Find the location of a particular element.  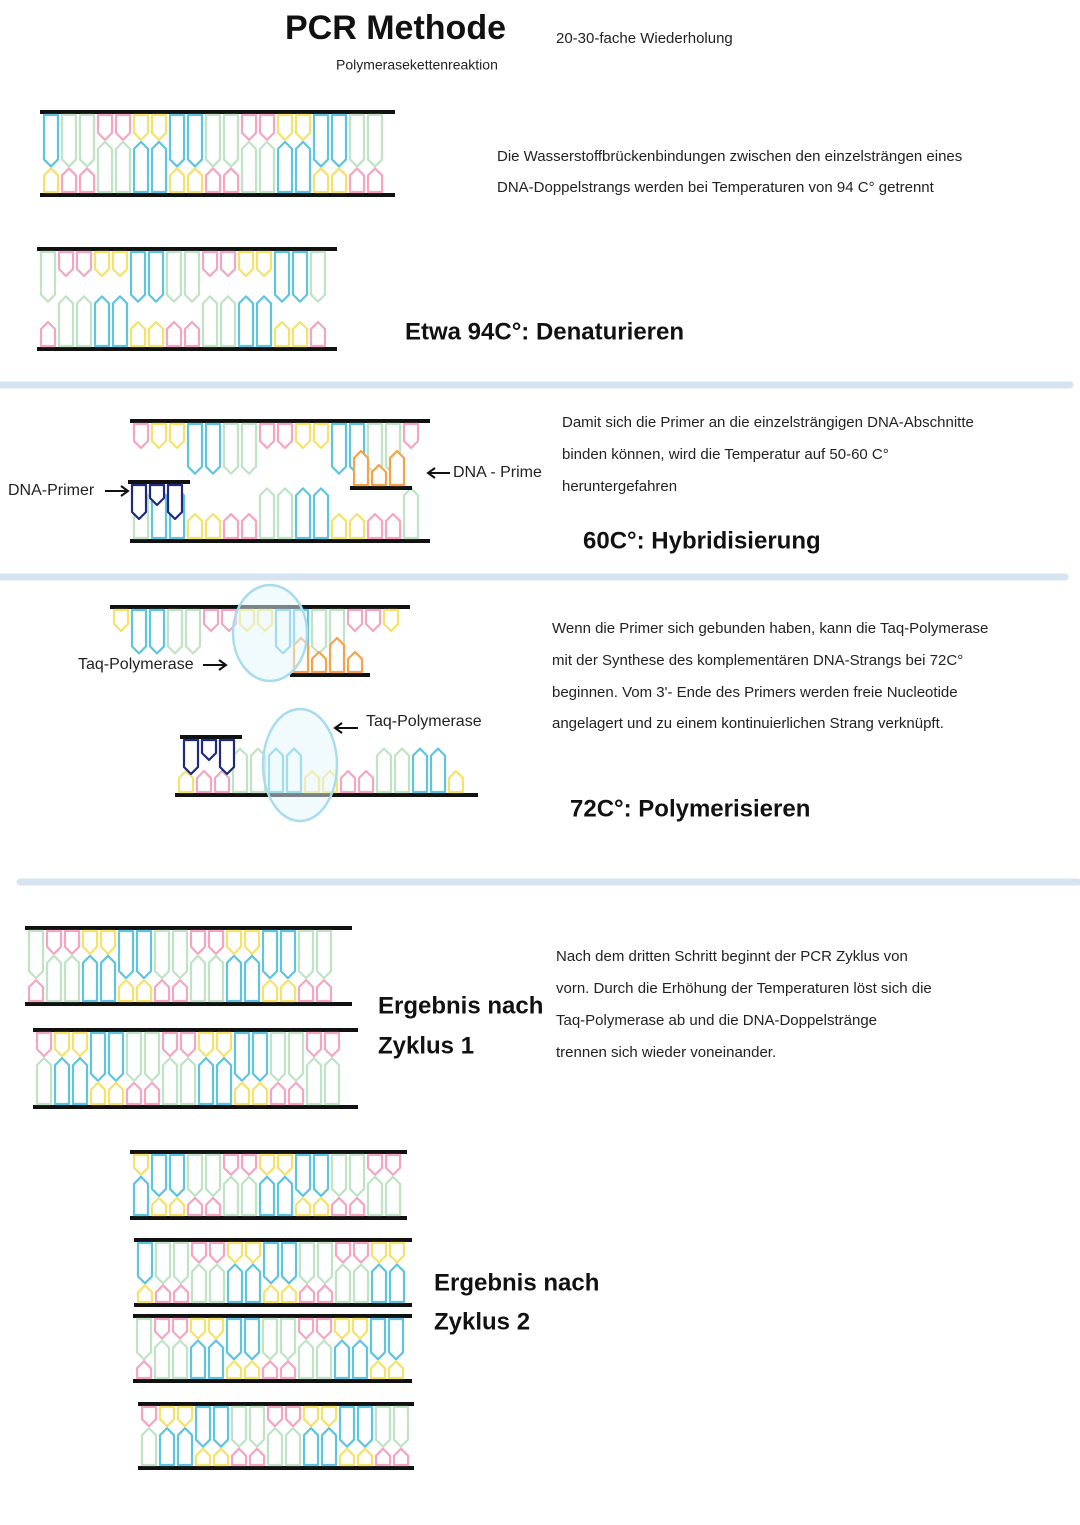

subtitle: Polymerasekettenreaktion is located at coordinates (417, 65).